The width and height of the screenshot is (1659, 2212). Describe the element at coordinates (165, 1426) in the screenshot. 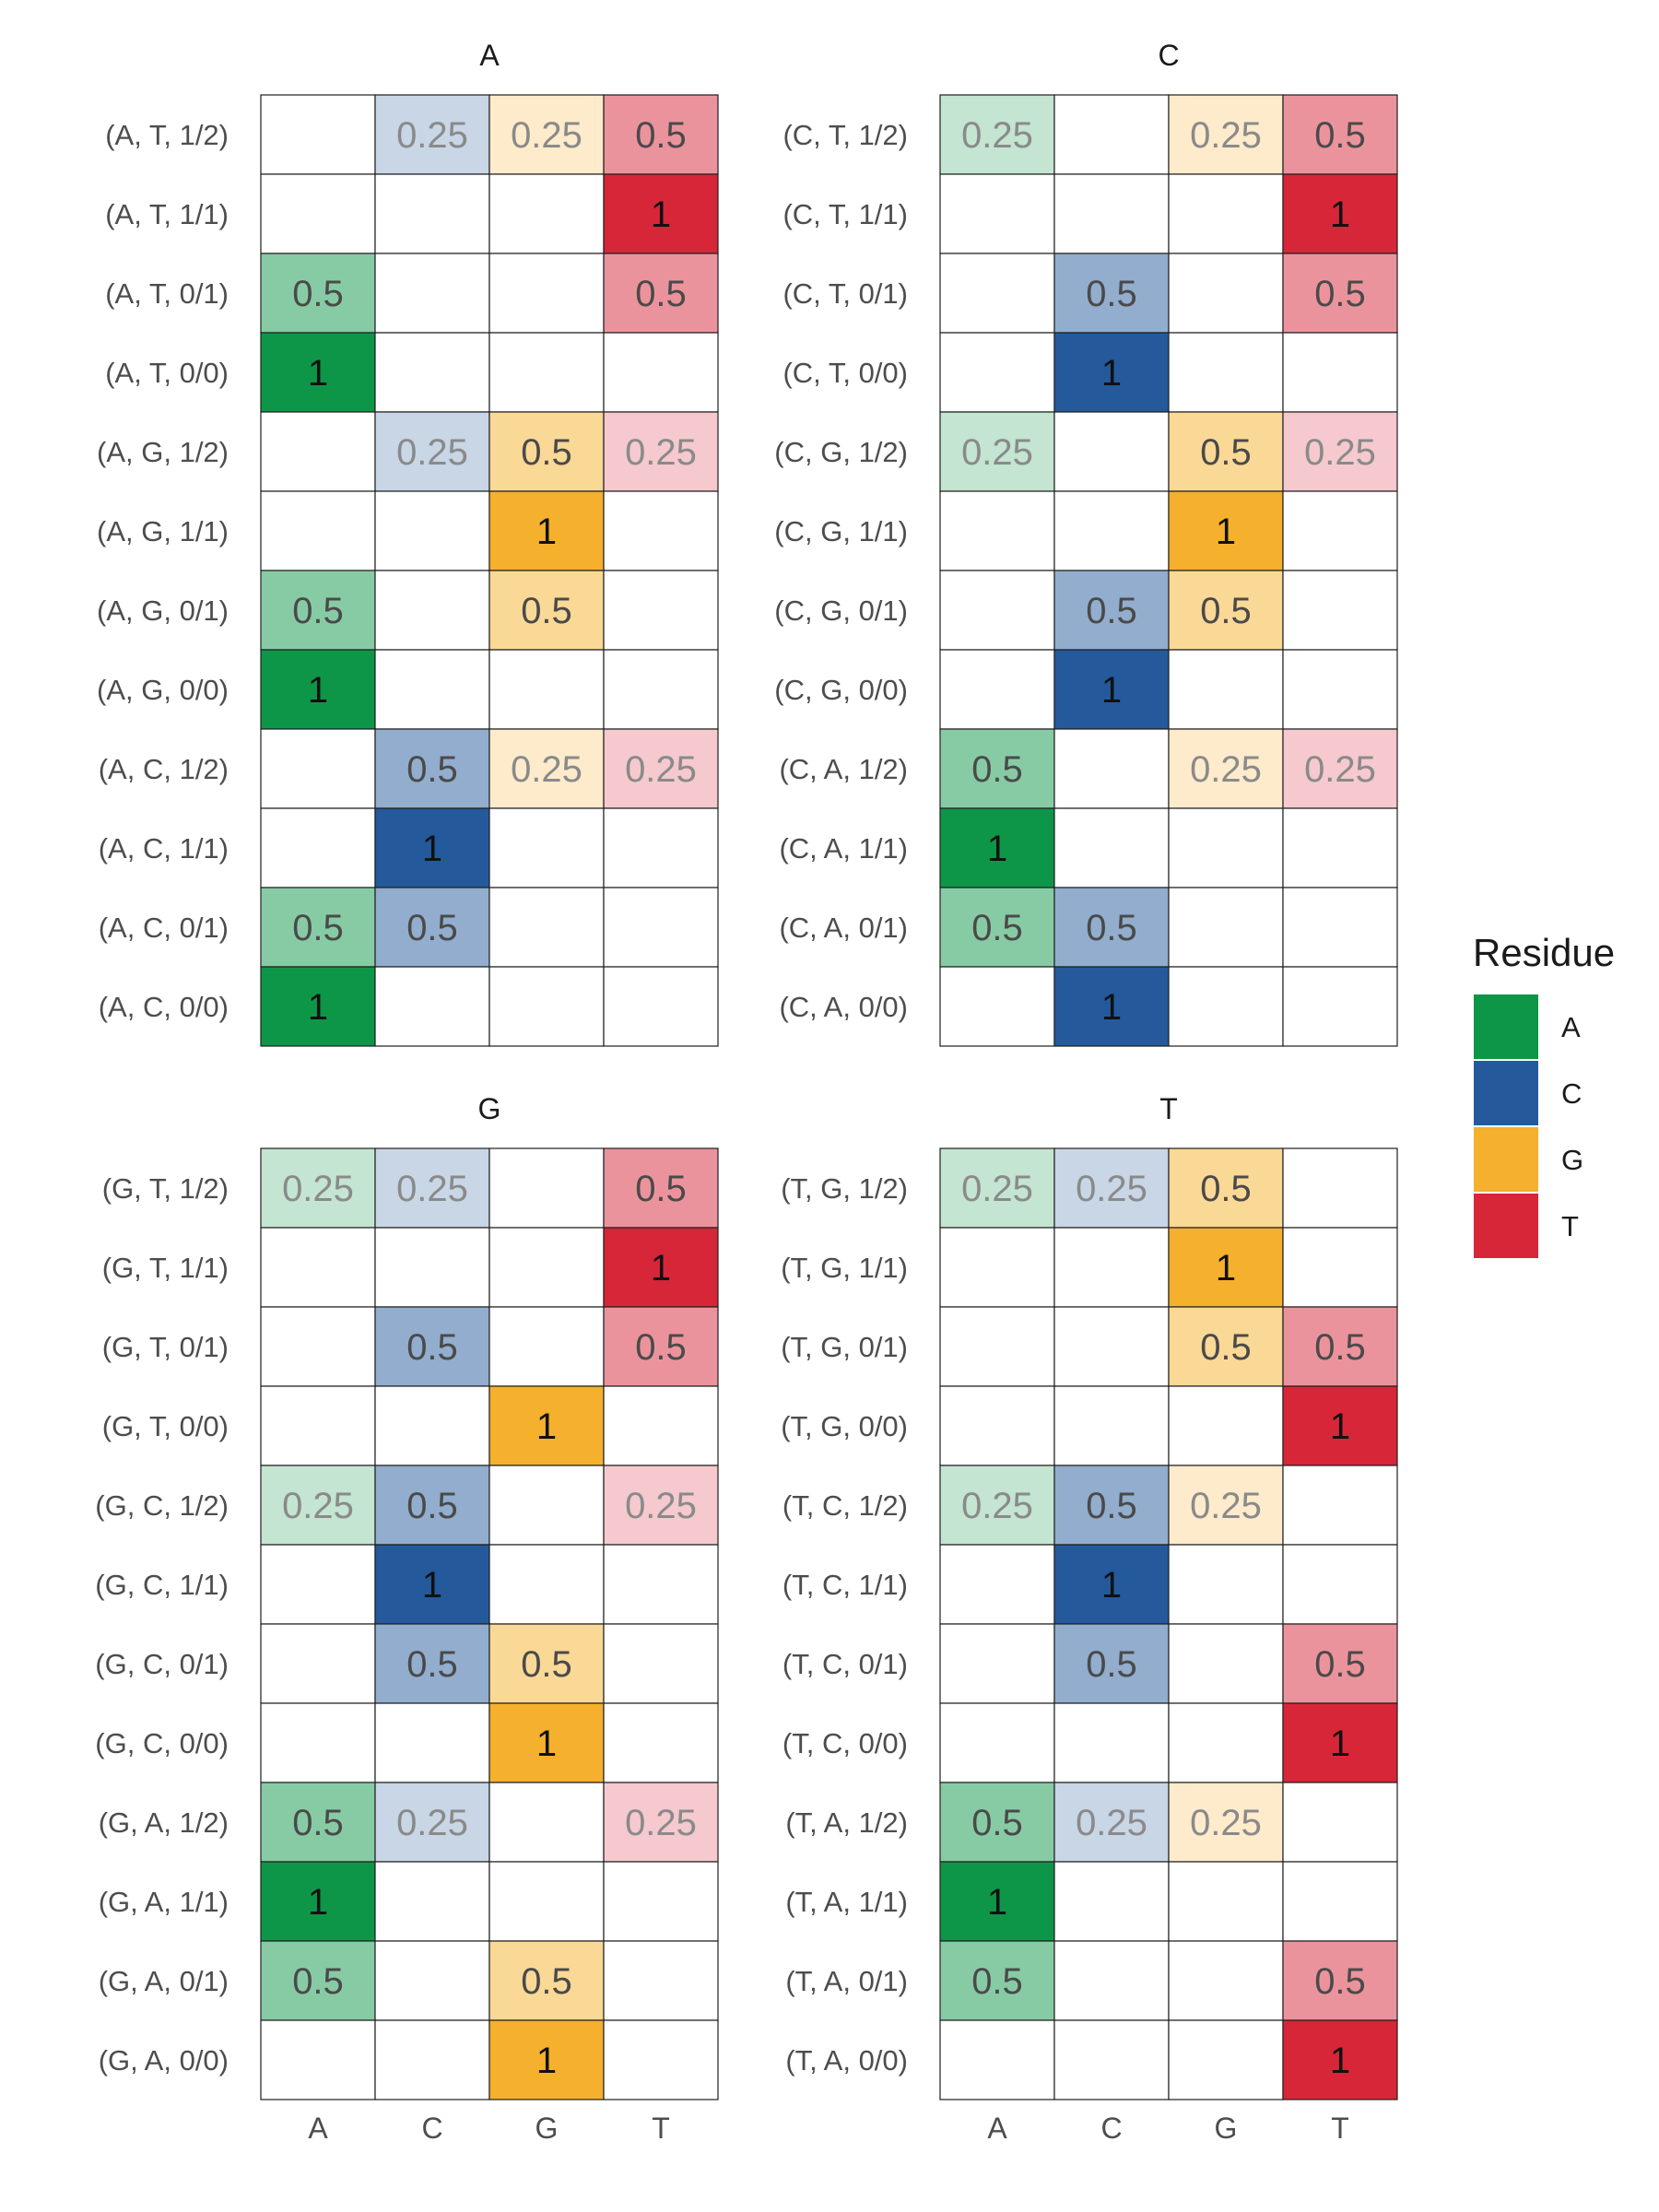

I see `row-label: (G, T, 0/0)` at that location.